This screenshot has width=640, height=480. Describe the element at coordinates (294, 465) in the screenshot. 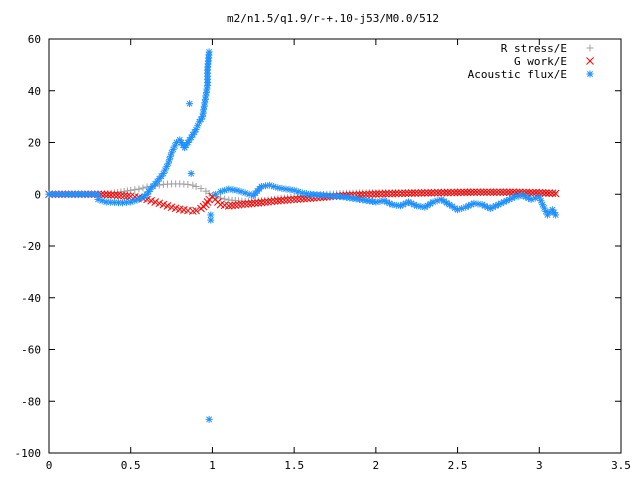

I see `x-tick-label: 1.5` at that location.